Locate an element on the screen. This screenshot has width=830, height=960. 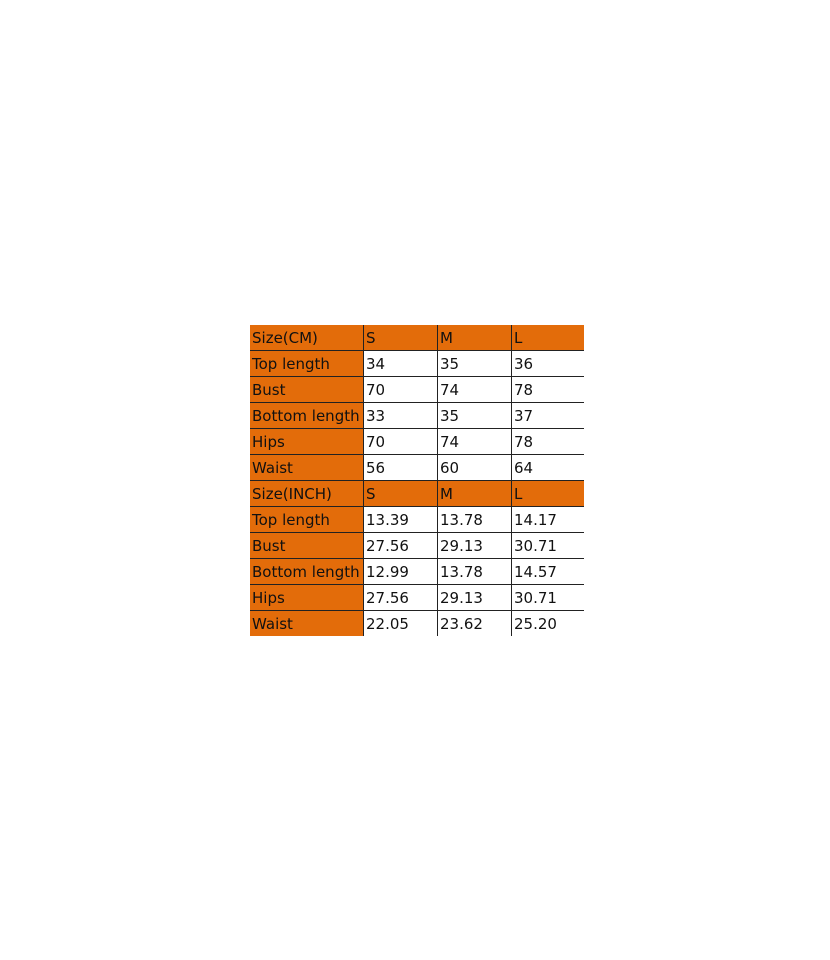
table-cell: 25.20 is located at coordinates (547, 623).